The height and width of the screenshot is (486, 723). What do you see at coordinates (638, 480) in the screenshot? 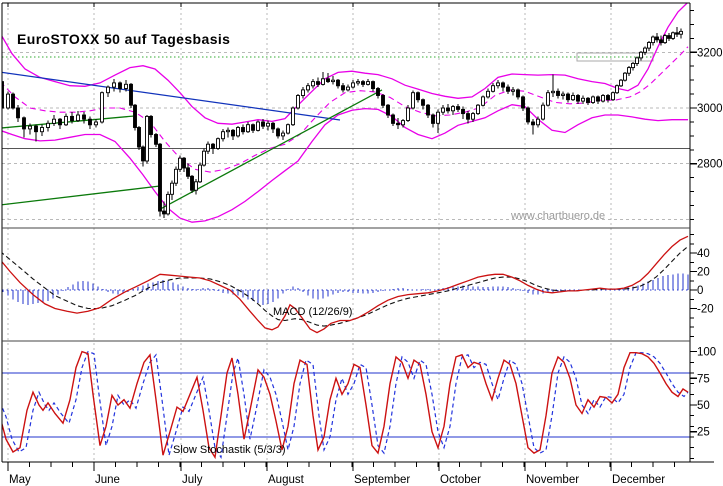
I see `month-label: December` at bounding box center [638, 480].